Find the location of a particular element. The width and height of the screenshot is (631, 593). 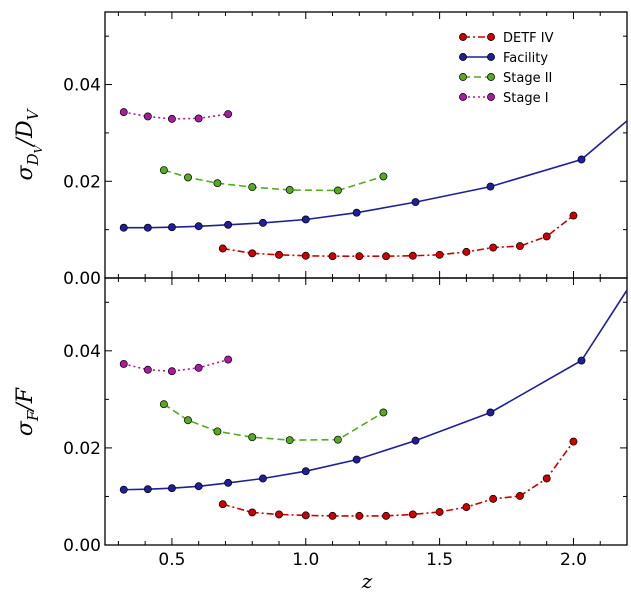

y-axis-label-bottom: σF/F is located at coordinates (27, 411).